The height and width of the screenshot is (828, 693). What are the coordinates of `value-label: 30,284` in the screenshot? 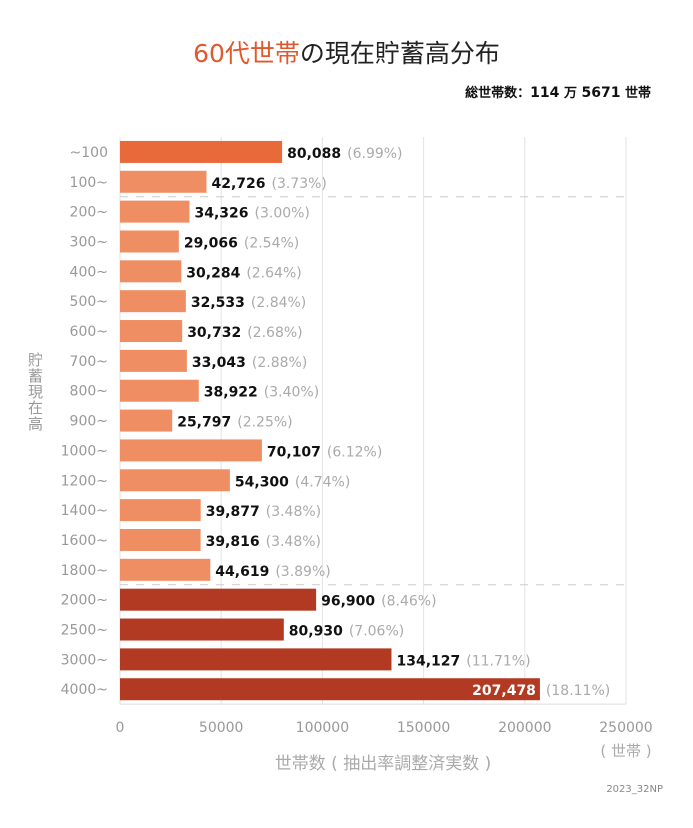 It's located at (213, 273).